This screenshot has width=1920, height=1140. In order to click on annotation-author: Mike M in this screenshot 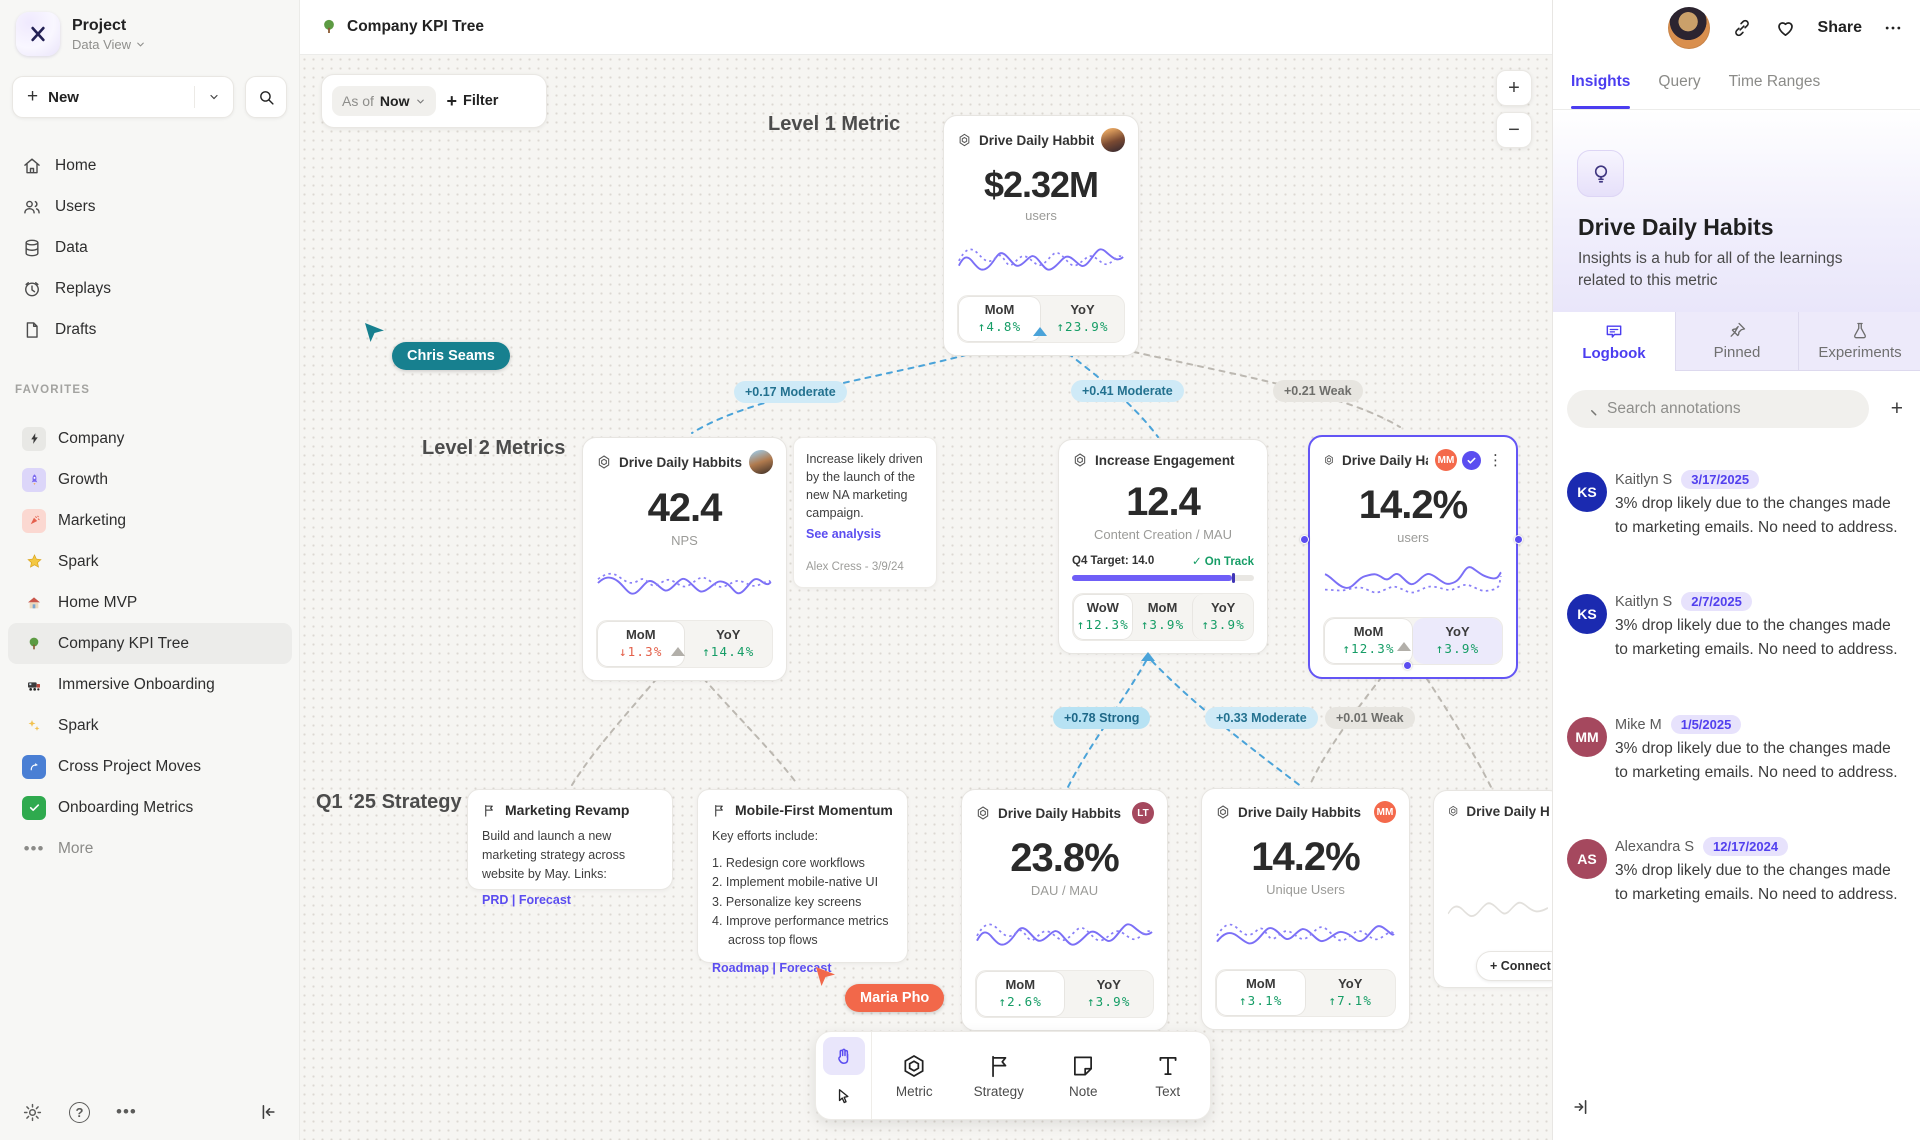, I will do `click(1638, 724)`.